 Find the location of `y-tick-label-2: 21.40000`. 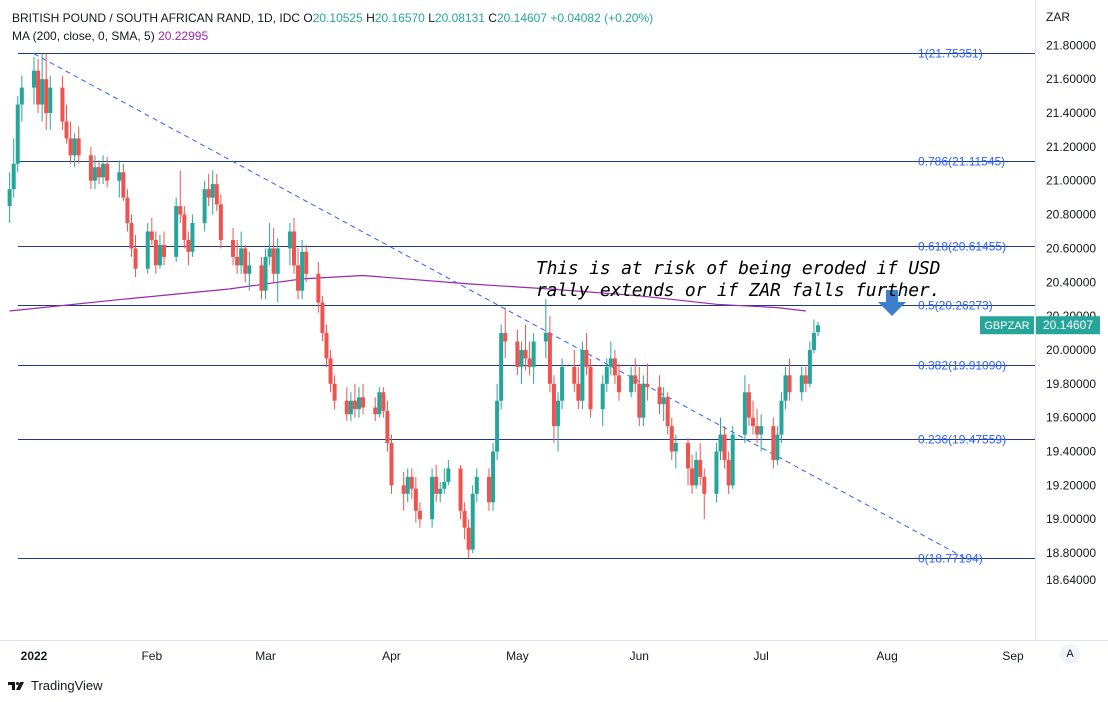

y-tick-label-2: 21.40000 is located at coordinates (1071, 113).